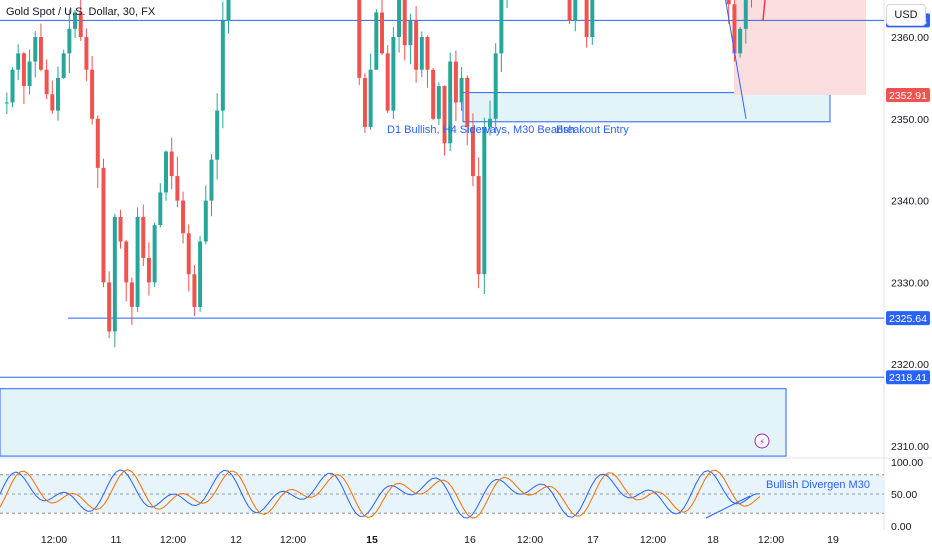  I want to click on divergence-line, so click(728, 507).